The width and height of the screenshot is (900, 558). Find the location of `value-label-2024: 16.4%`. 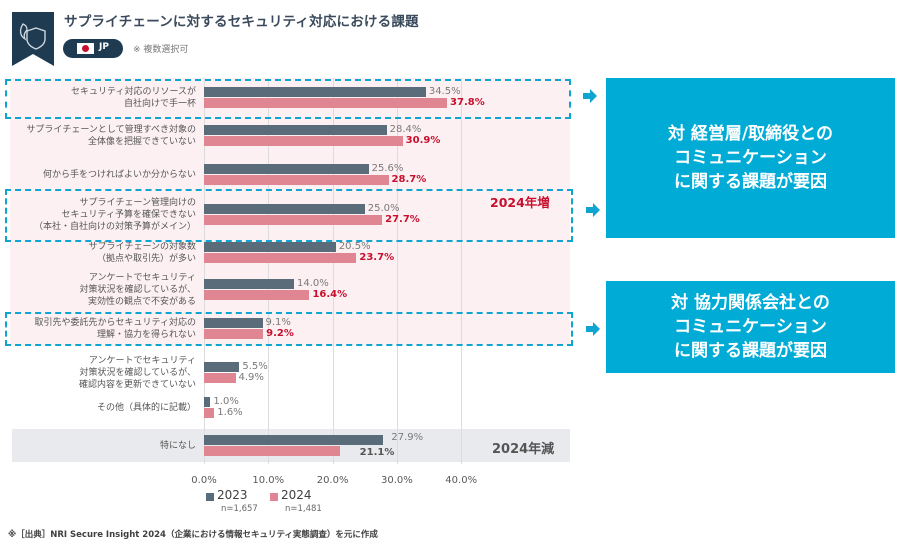

value-label-2024: 16.4% is located at coordinates (330, 294).